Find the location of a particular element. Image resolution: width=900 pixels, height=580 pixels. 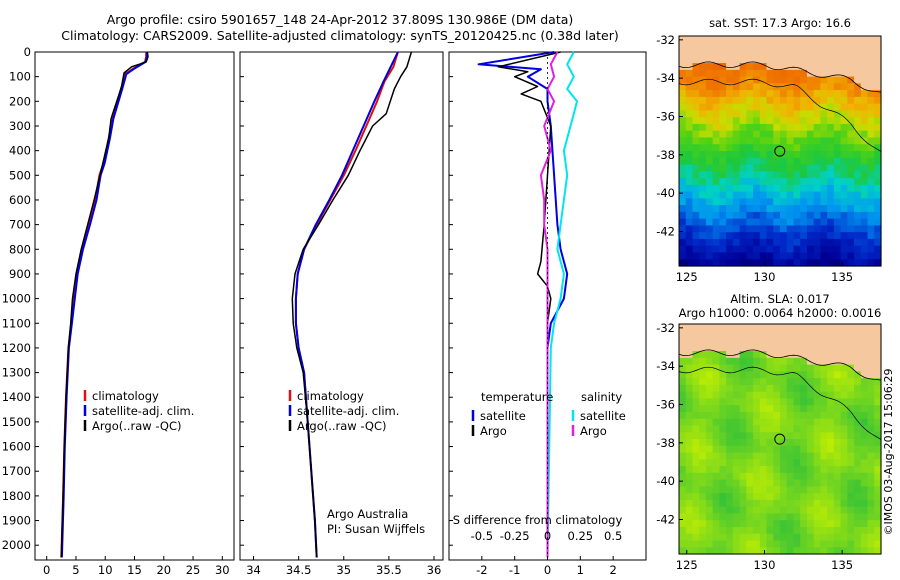

temperature-ytick-label-3: 300 is located at coordinates (20, 126).